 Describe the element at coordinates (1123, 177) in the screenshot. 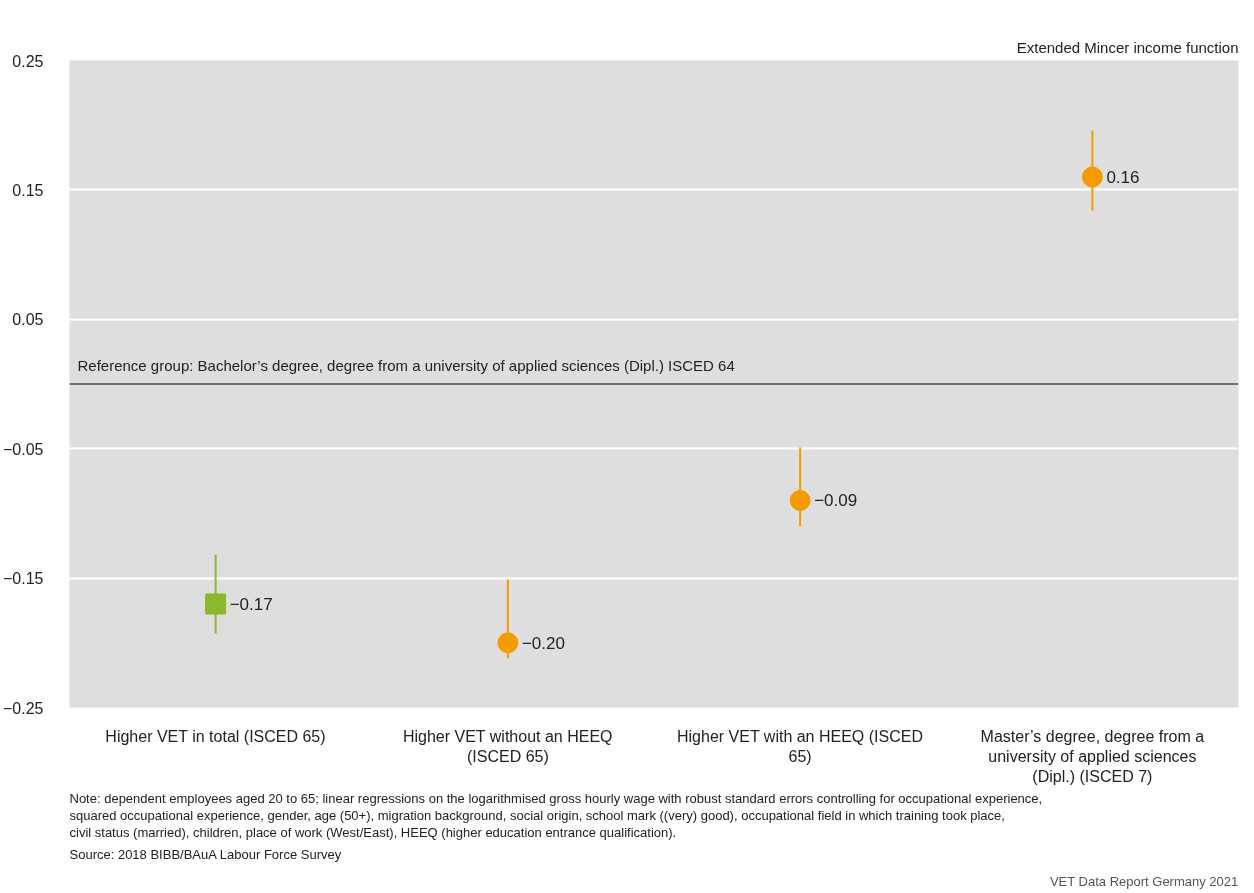

I see `data-label: 0.16` at that location.